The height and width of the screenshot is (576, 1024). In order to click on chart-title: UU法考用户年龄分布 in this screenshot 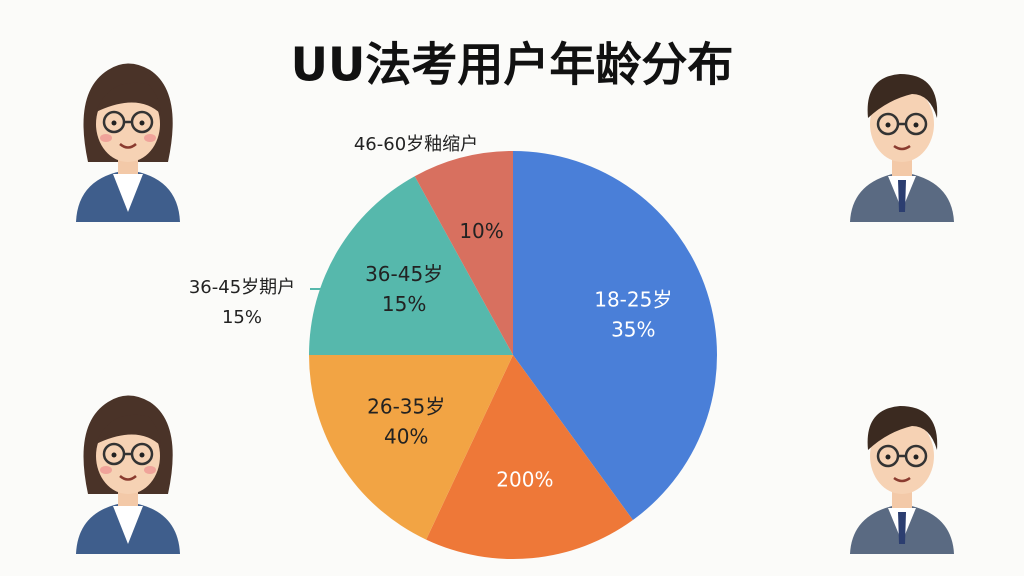, I will do `click(512, 65)`.